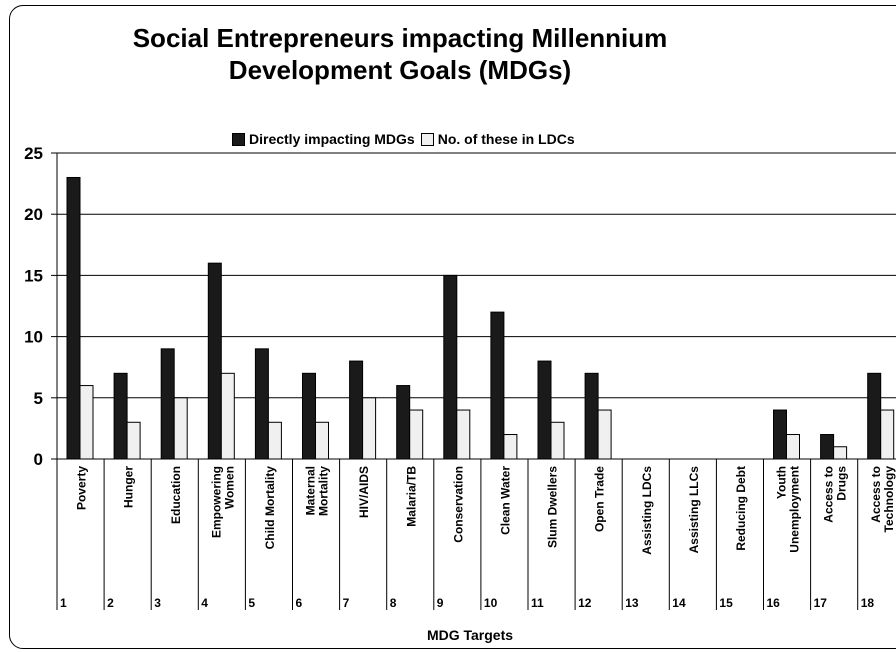 The image size is (896, 652). What do you see at coordinates (129, 487) in the screenshot?
I see `category-label: Hunger` at bounding box center [129, 487].